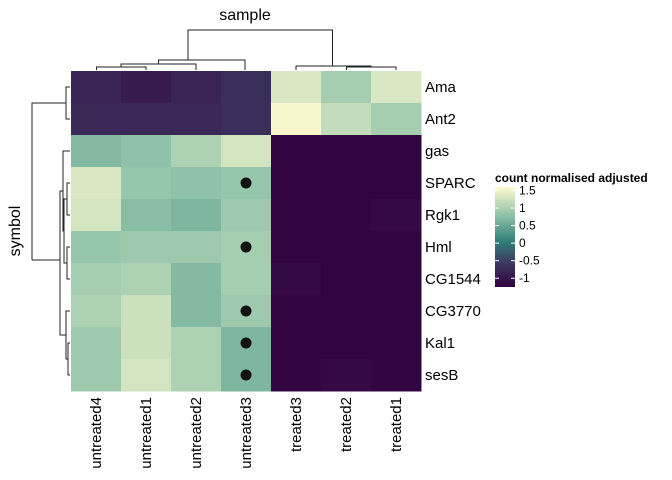 The image size is (672, 480). Describe the element at coordinates (346, 183) in the screenshot. I see `cell-sparc-treated2` at that location.